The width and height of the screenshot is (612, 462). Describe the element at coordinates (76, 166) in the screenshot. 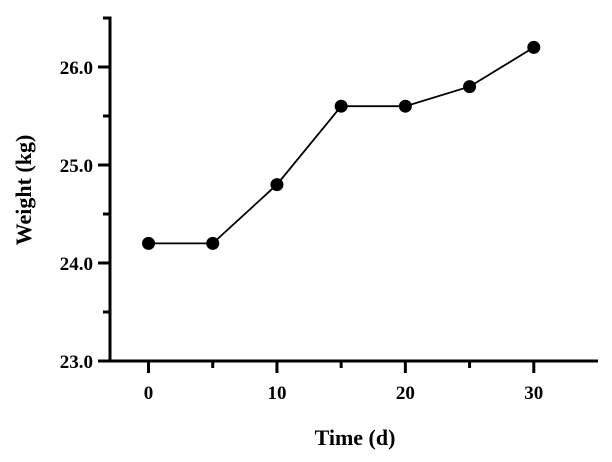

I see `y-tick-label: 25.0` at that location.